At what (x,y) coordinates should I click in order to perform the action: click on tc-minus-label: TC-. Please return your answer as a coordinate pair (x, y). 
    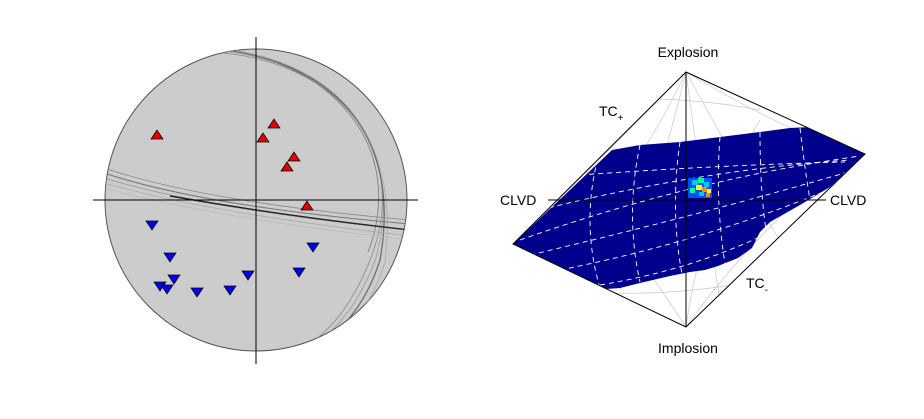
    Looking at the image, I should click on (757, 285).